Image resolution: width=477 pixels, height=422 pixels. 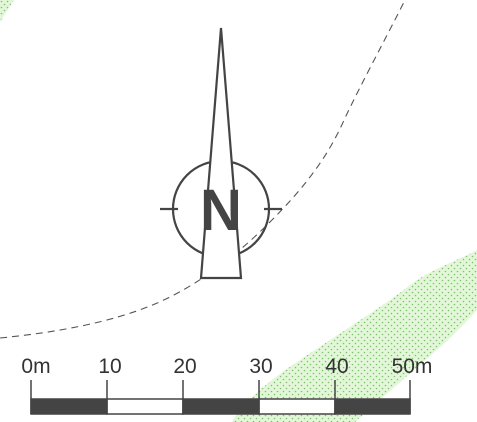 I want to click on scale-label-0: 0m, so click(x=35, y=366).